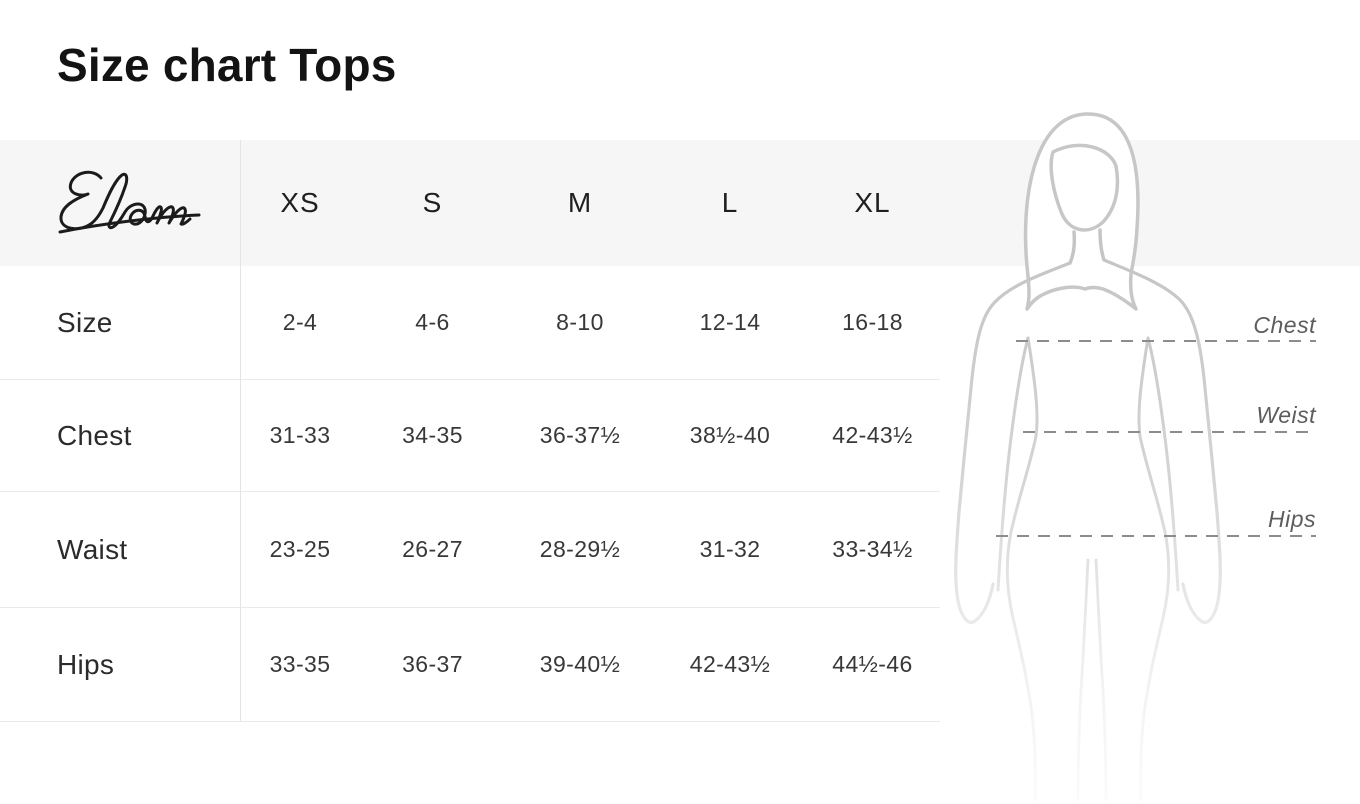 This screenshot has height=804, width=1360. What do you see at coordinates (432, 202) in the screenshot?
I see `column-header-s: S` at bounding box center [432, 202].